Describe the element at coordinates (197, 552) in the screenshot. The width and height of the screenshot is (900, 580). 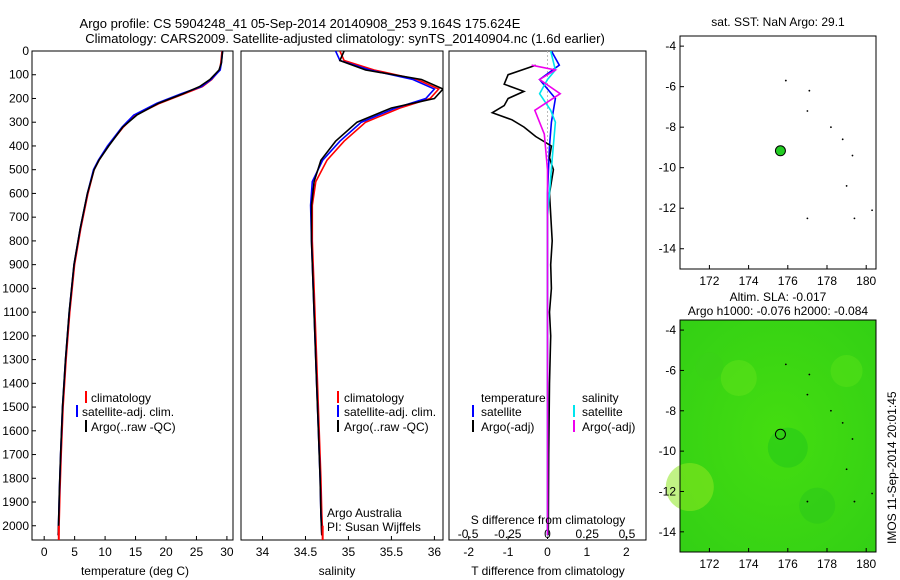
I see `x-tick-label: 25` at that location.